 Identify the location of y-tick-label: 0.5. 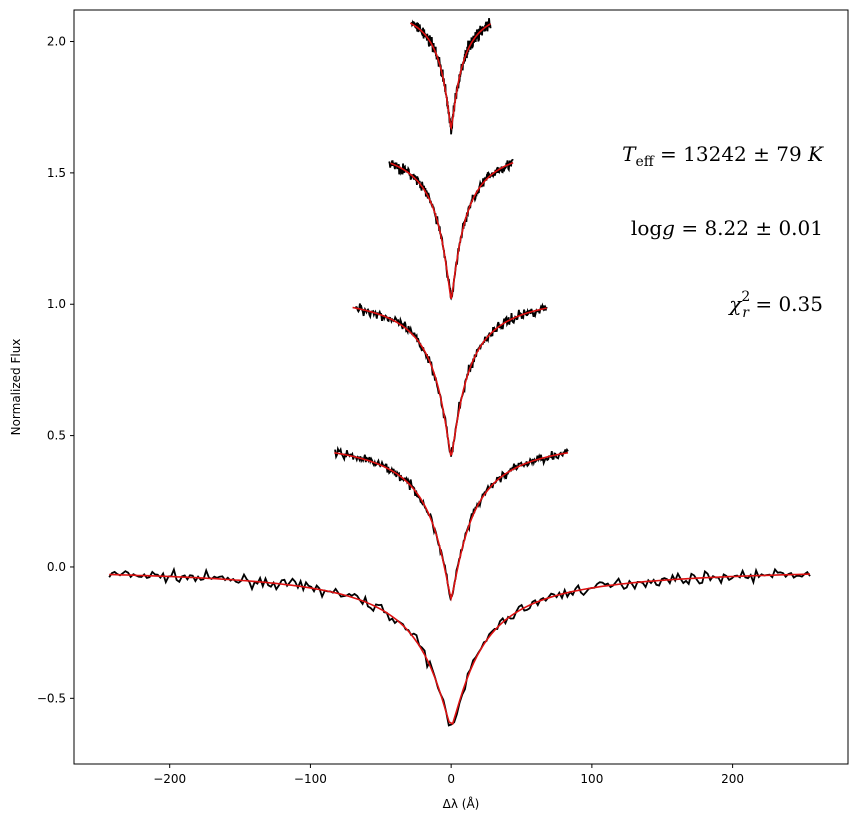
(56, 436).